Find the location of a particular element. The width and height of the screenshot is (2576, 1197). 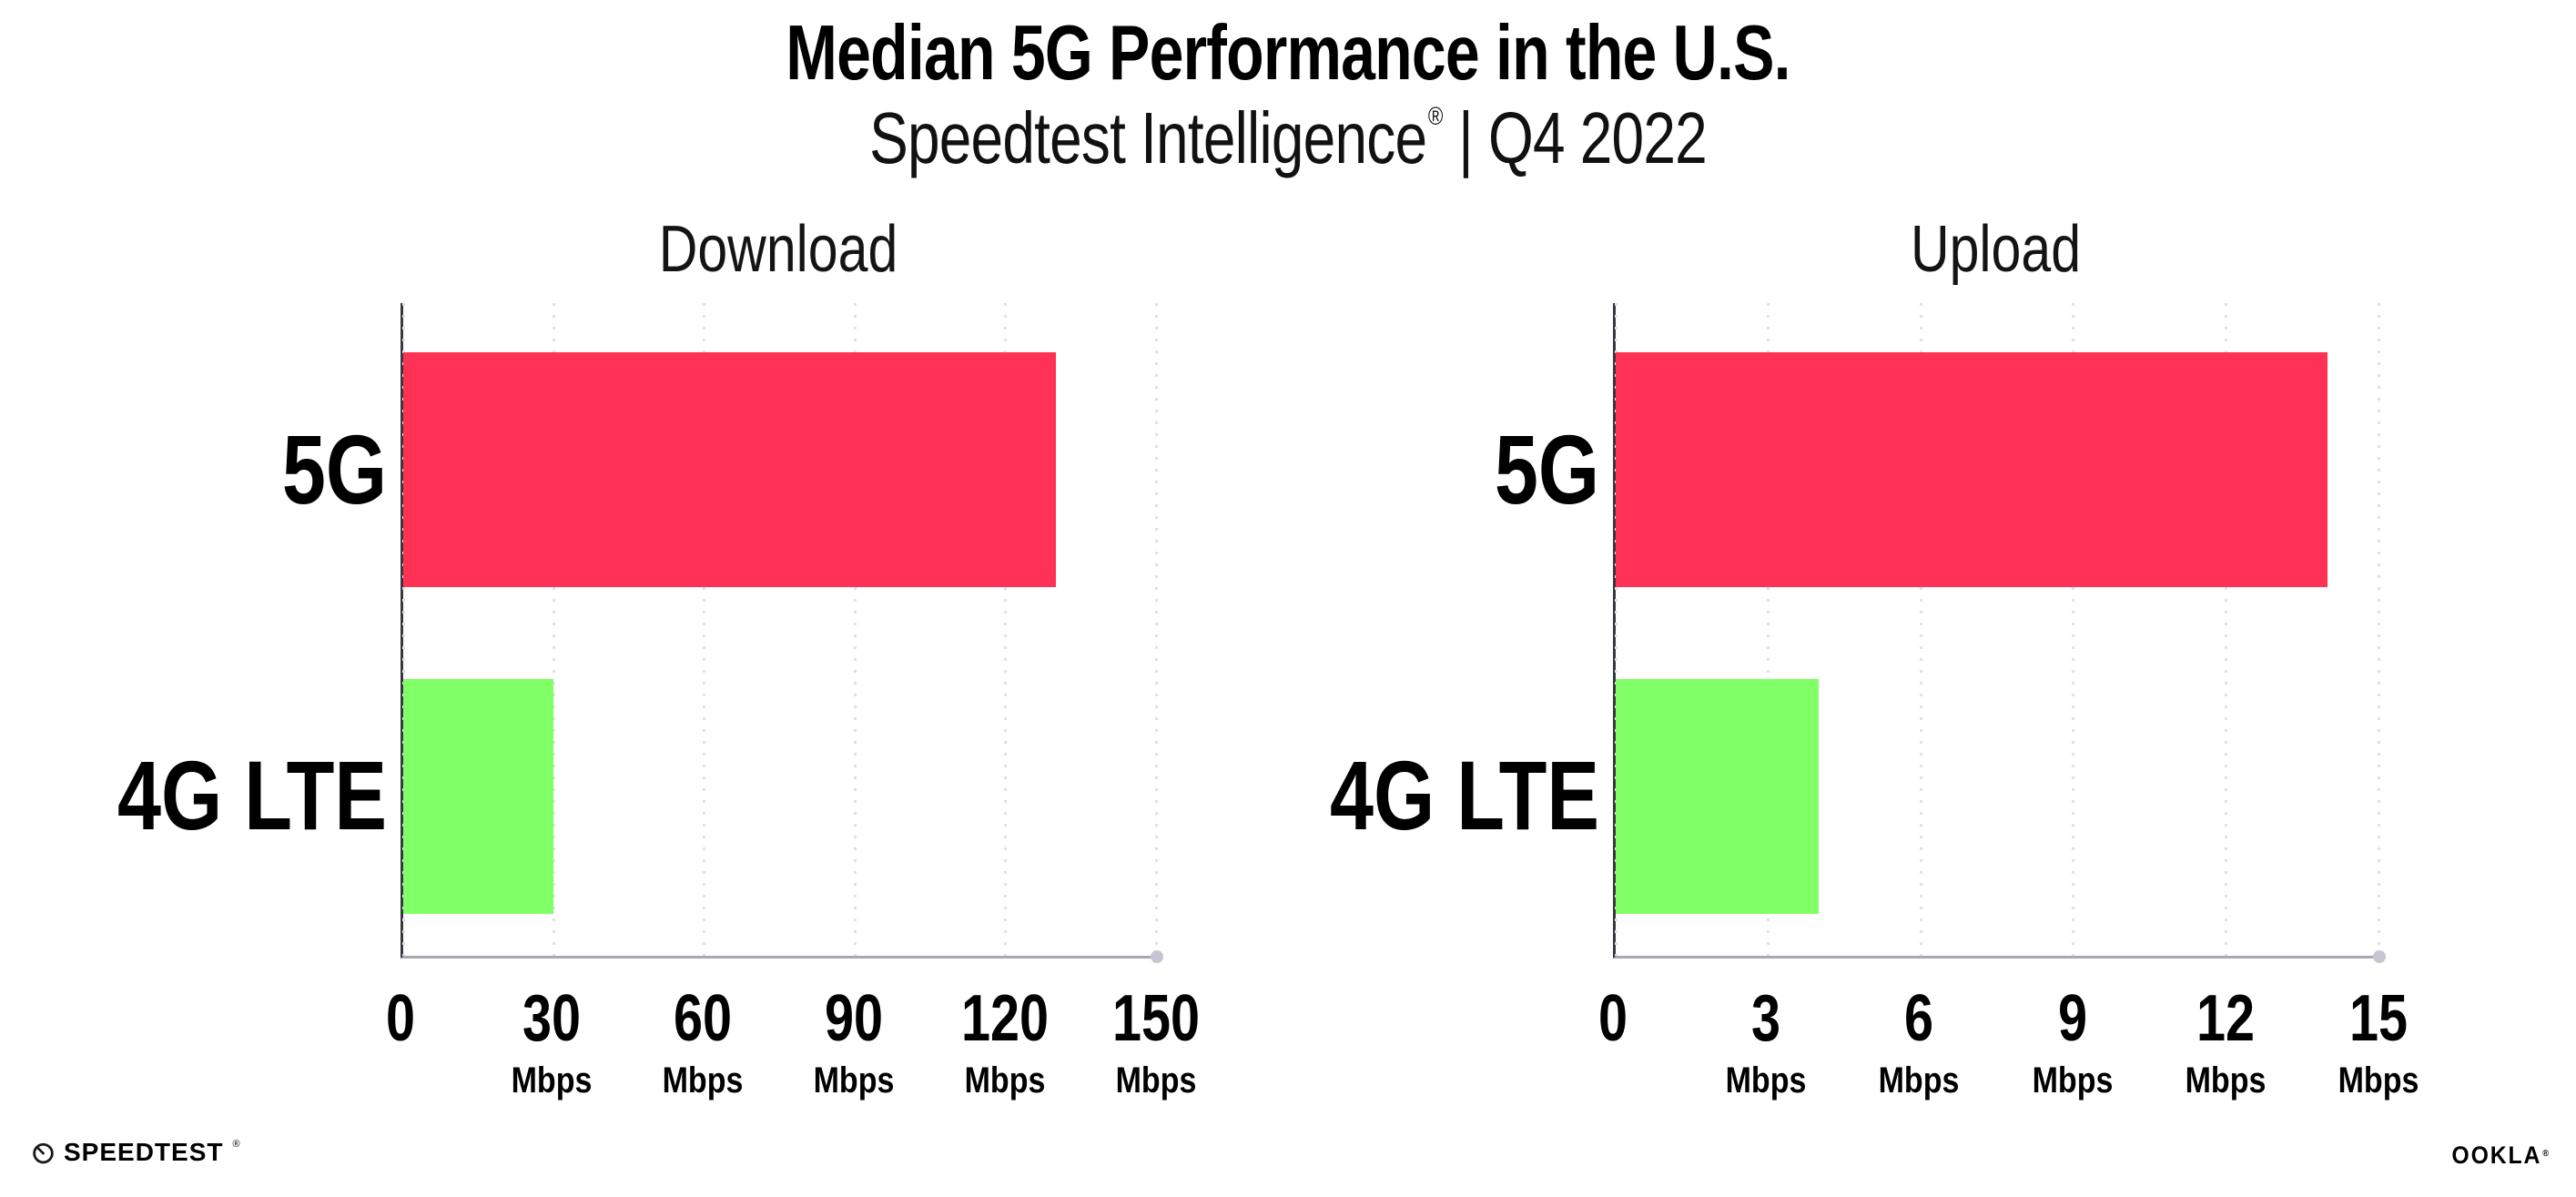

x-tick-value: 60 is located at coordinates (703, 1018).